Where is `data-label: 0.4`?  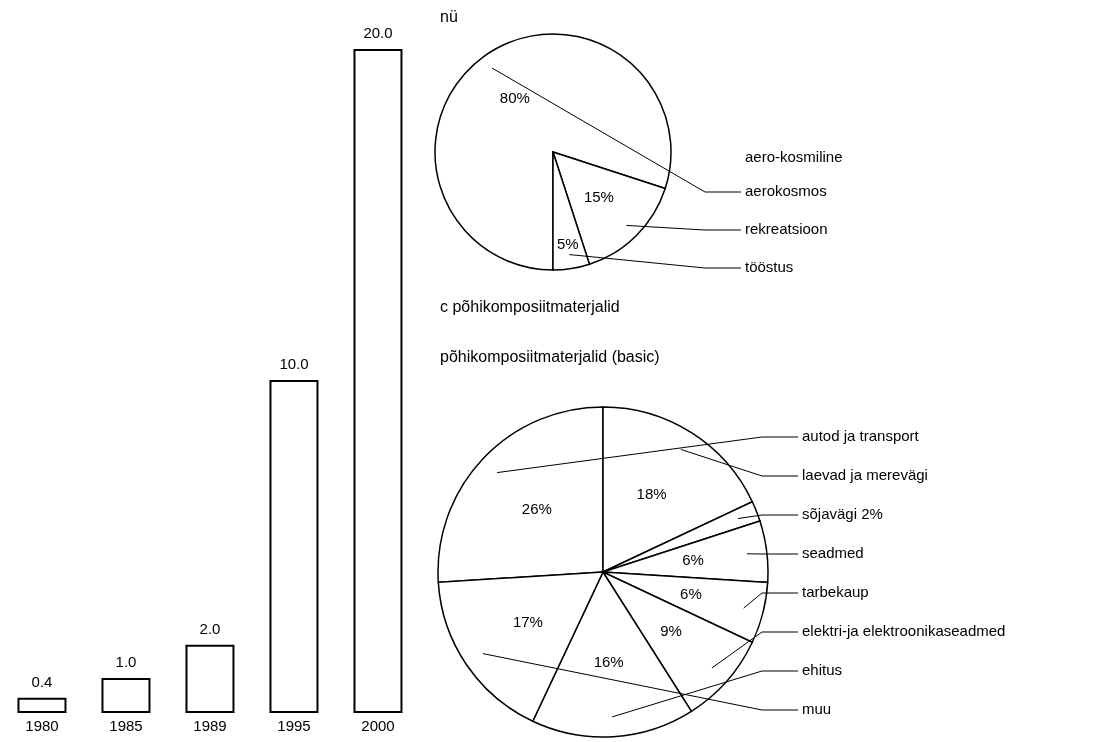
data-label: 0.4 is located at coordinates (42, 681).